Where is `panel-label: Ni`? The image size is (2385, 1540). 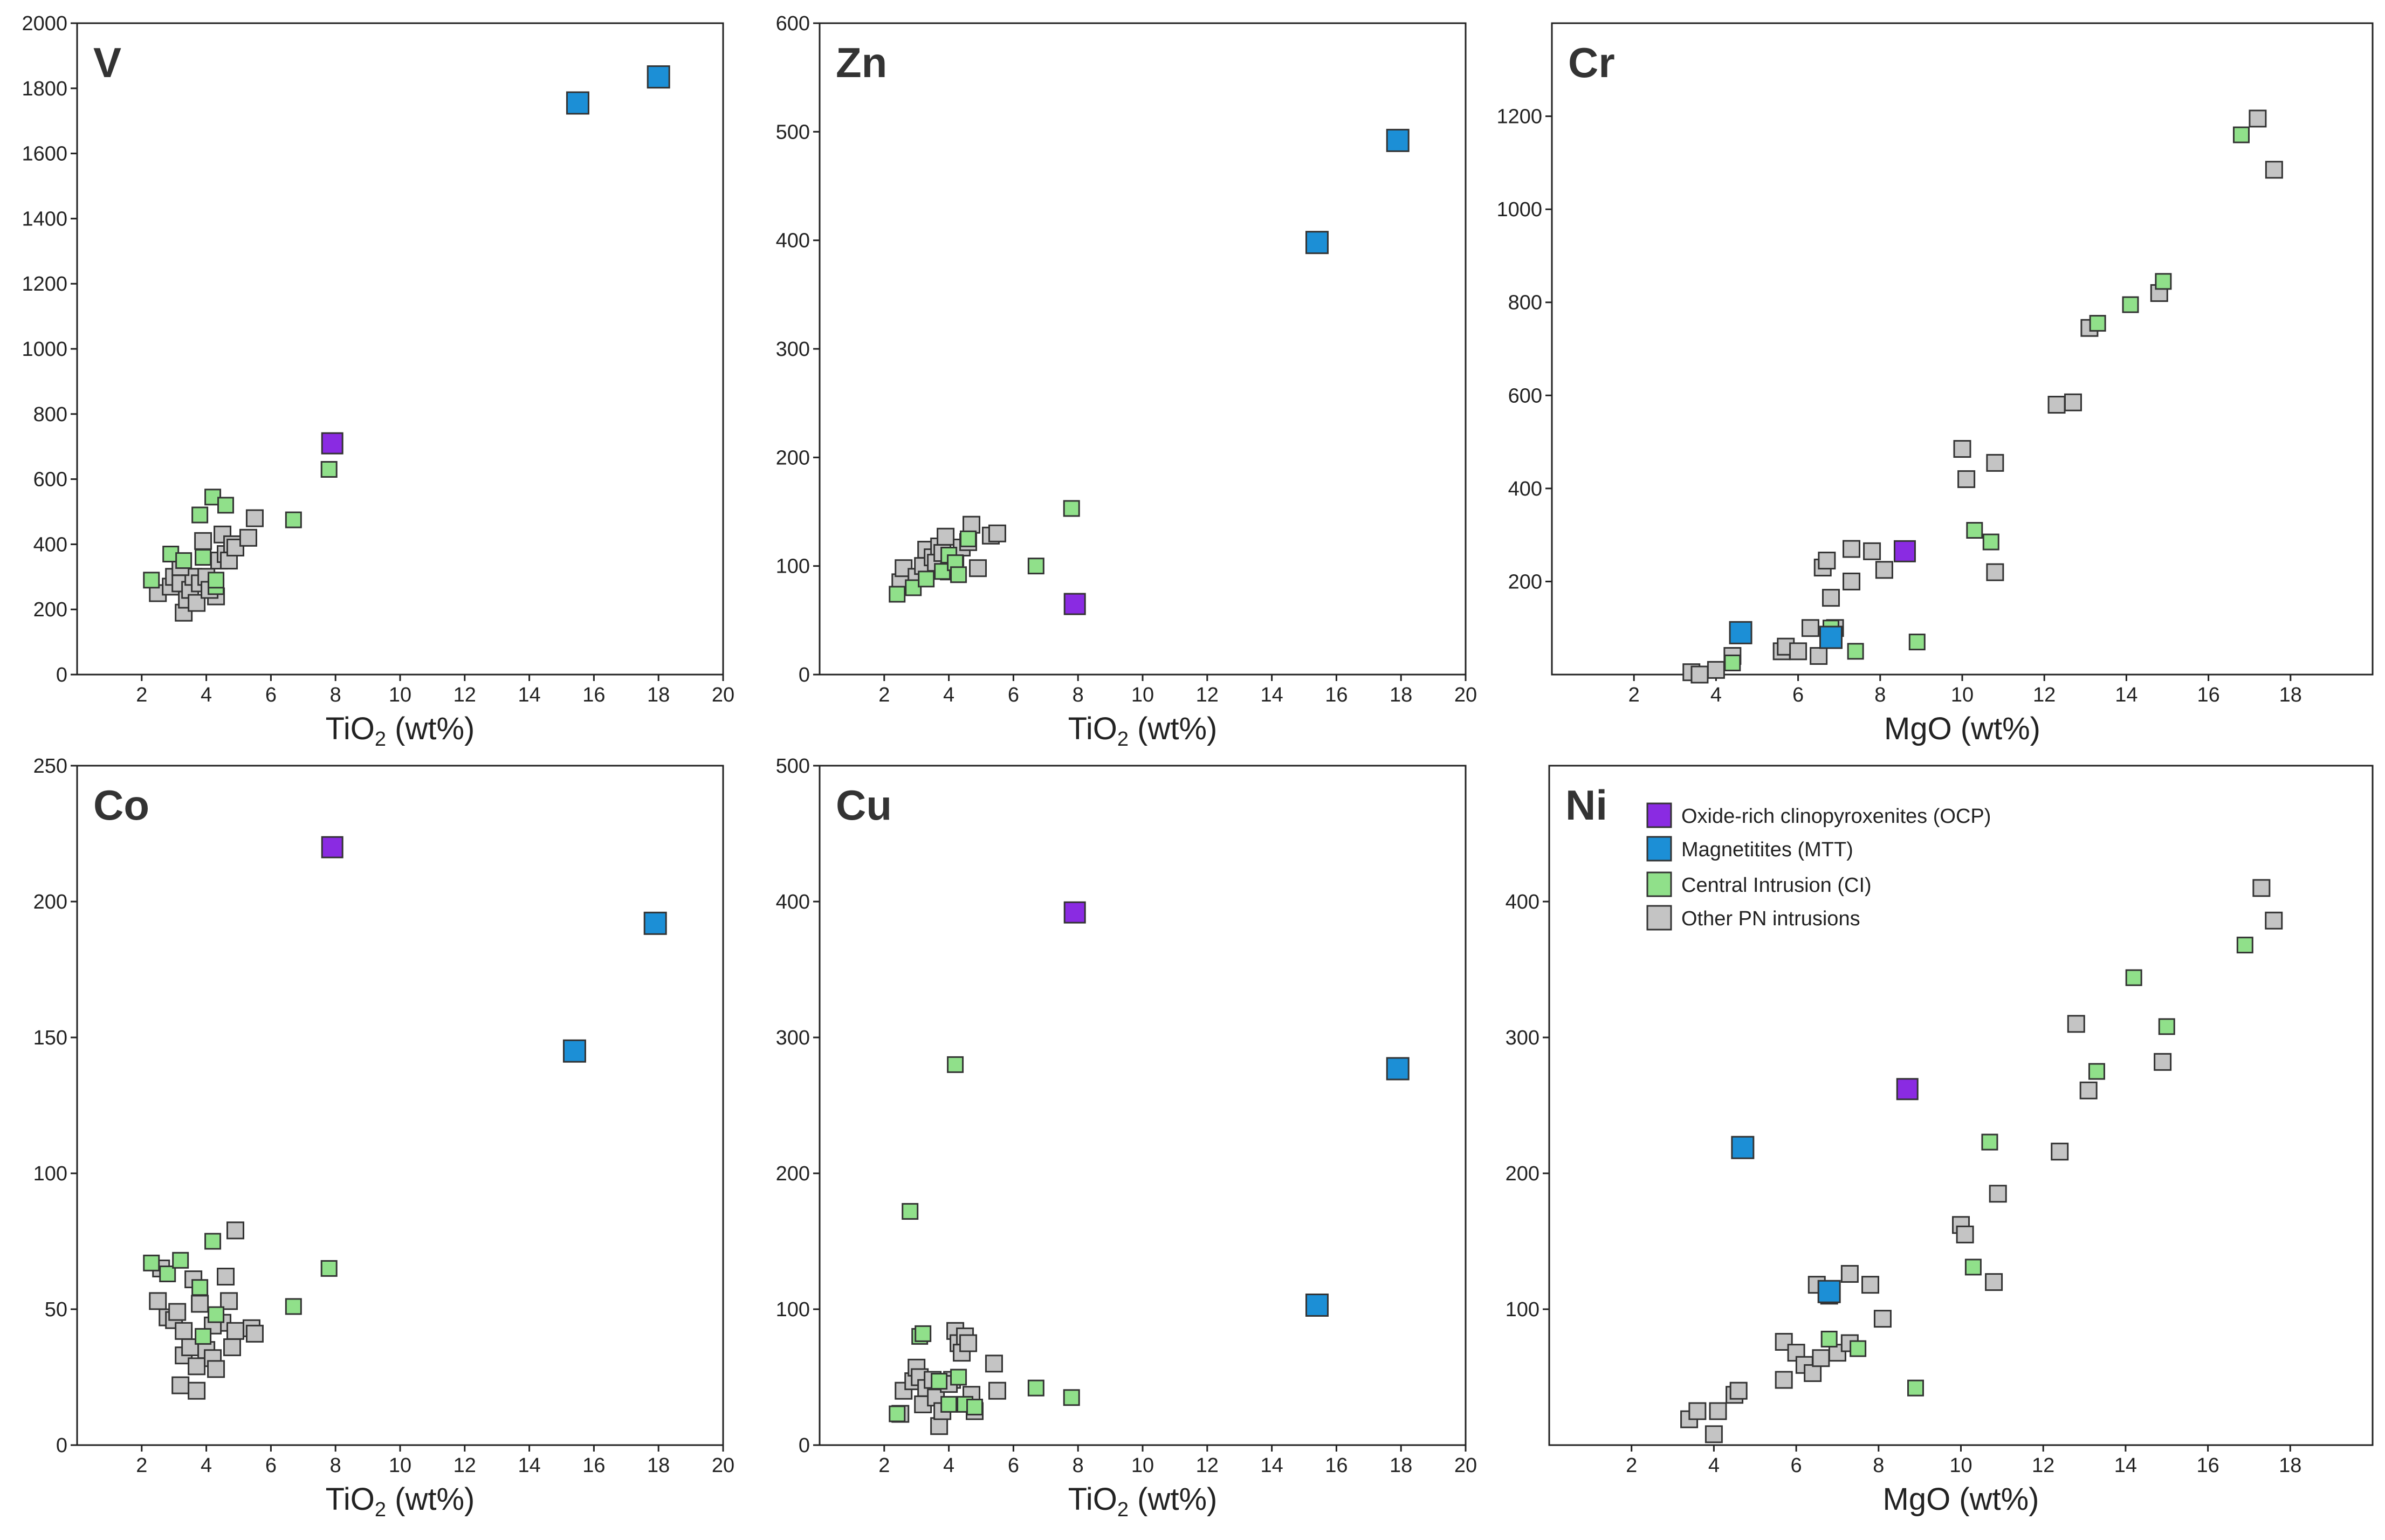
panel-label: Ni is located at coordinates (1586, 805).